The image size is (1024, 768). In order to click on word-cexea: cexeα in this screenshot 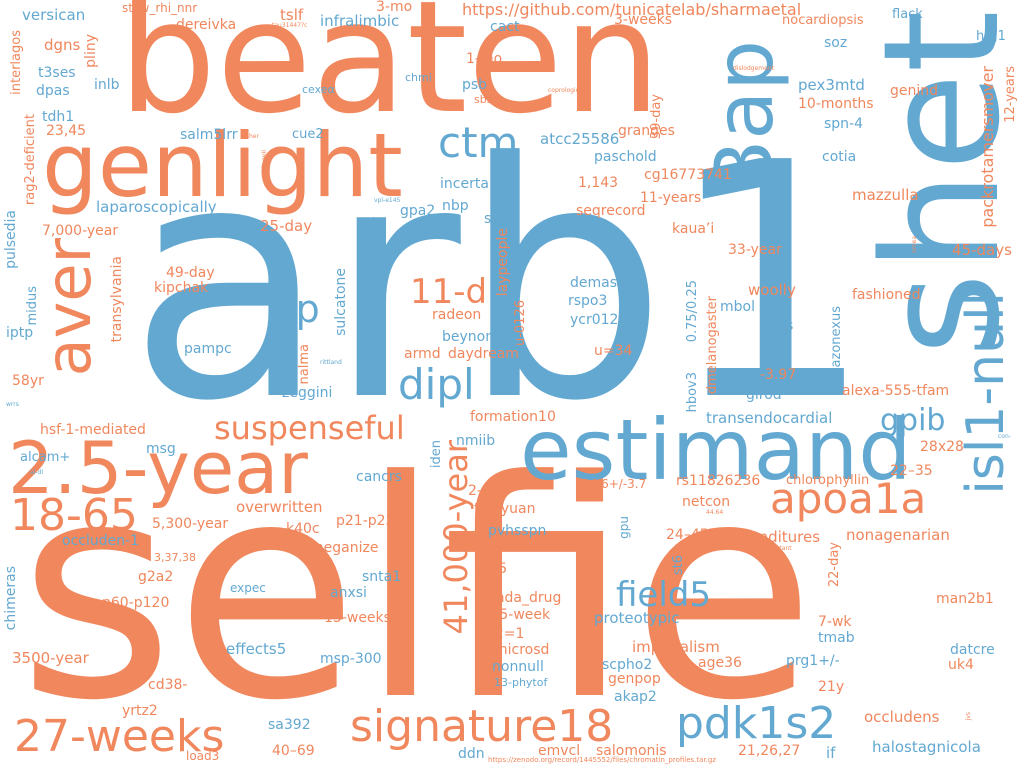, I will do `click(318, 89)`.